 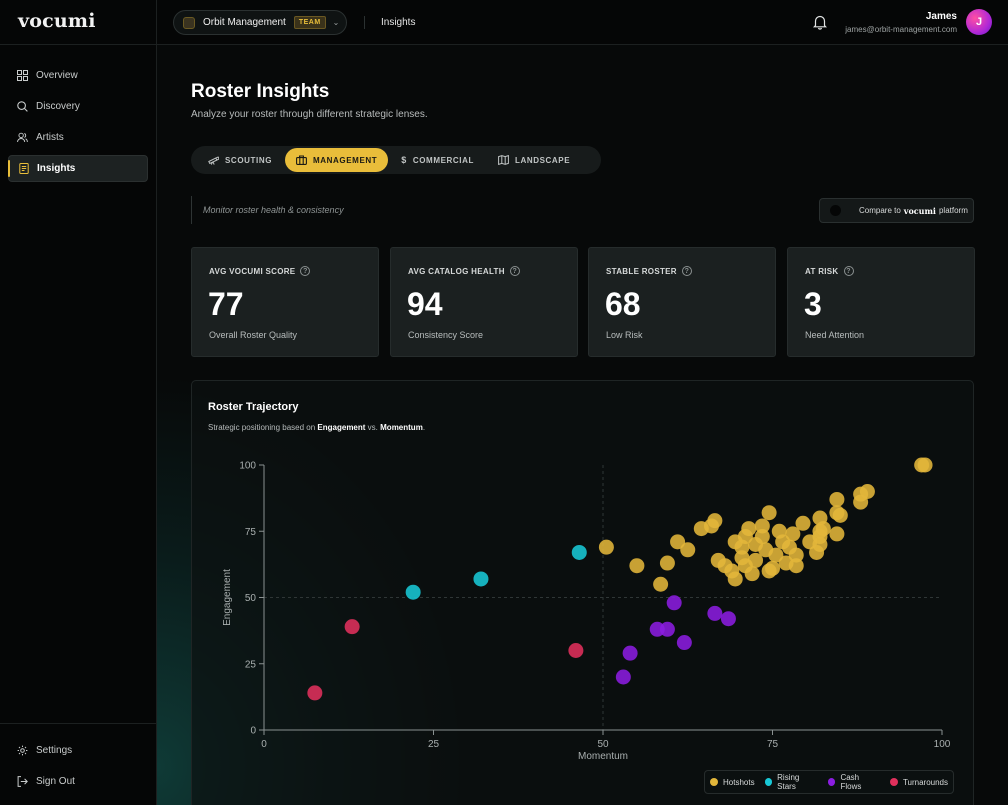 I want to click on x-tick-label: 0, so click(x=264, y=744).